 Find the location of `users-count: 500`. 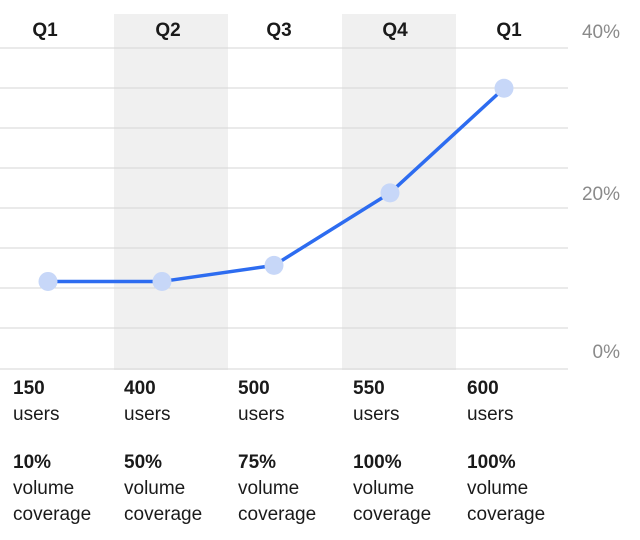

users-count: 500 is located at coordinates (254, 388).